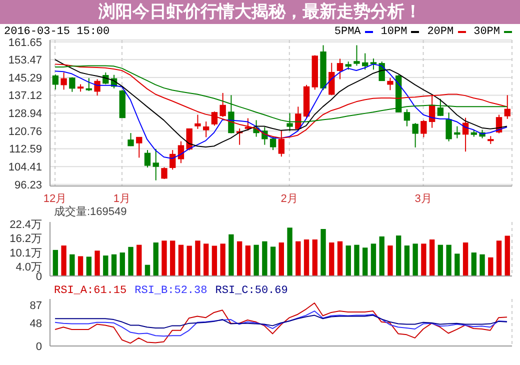  I want to click on legend-label: 20PM, so click(441, 32).